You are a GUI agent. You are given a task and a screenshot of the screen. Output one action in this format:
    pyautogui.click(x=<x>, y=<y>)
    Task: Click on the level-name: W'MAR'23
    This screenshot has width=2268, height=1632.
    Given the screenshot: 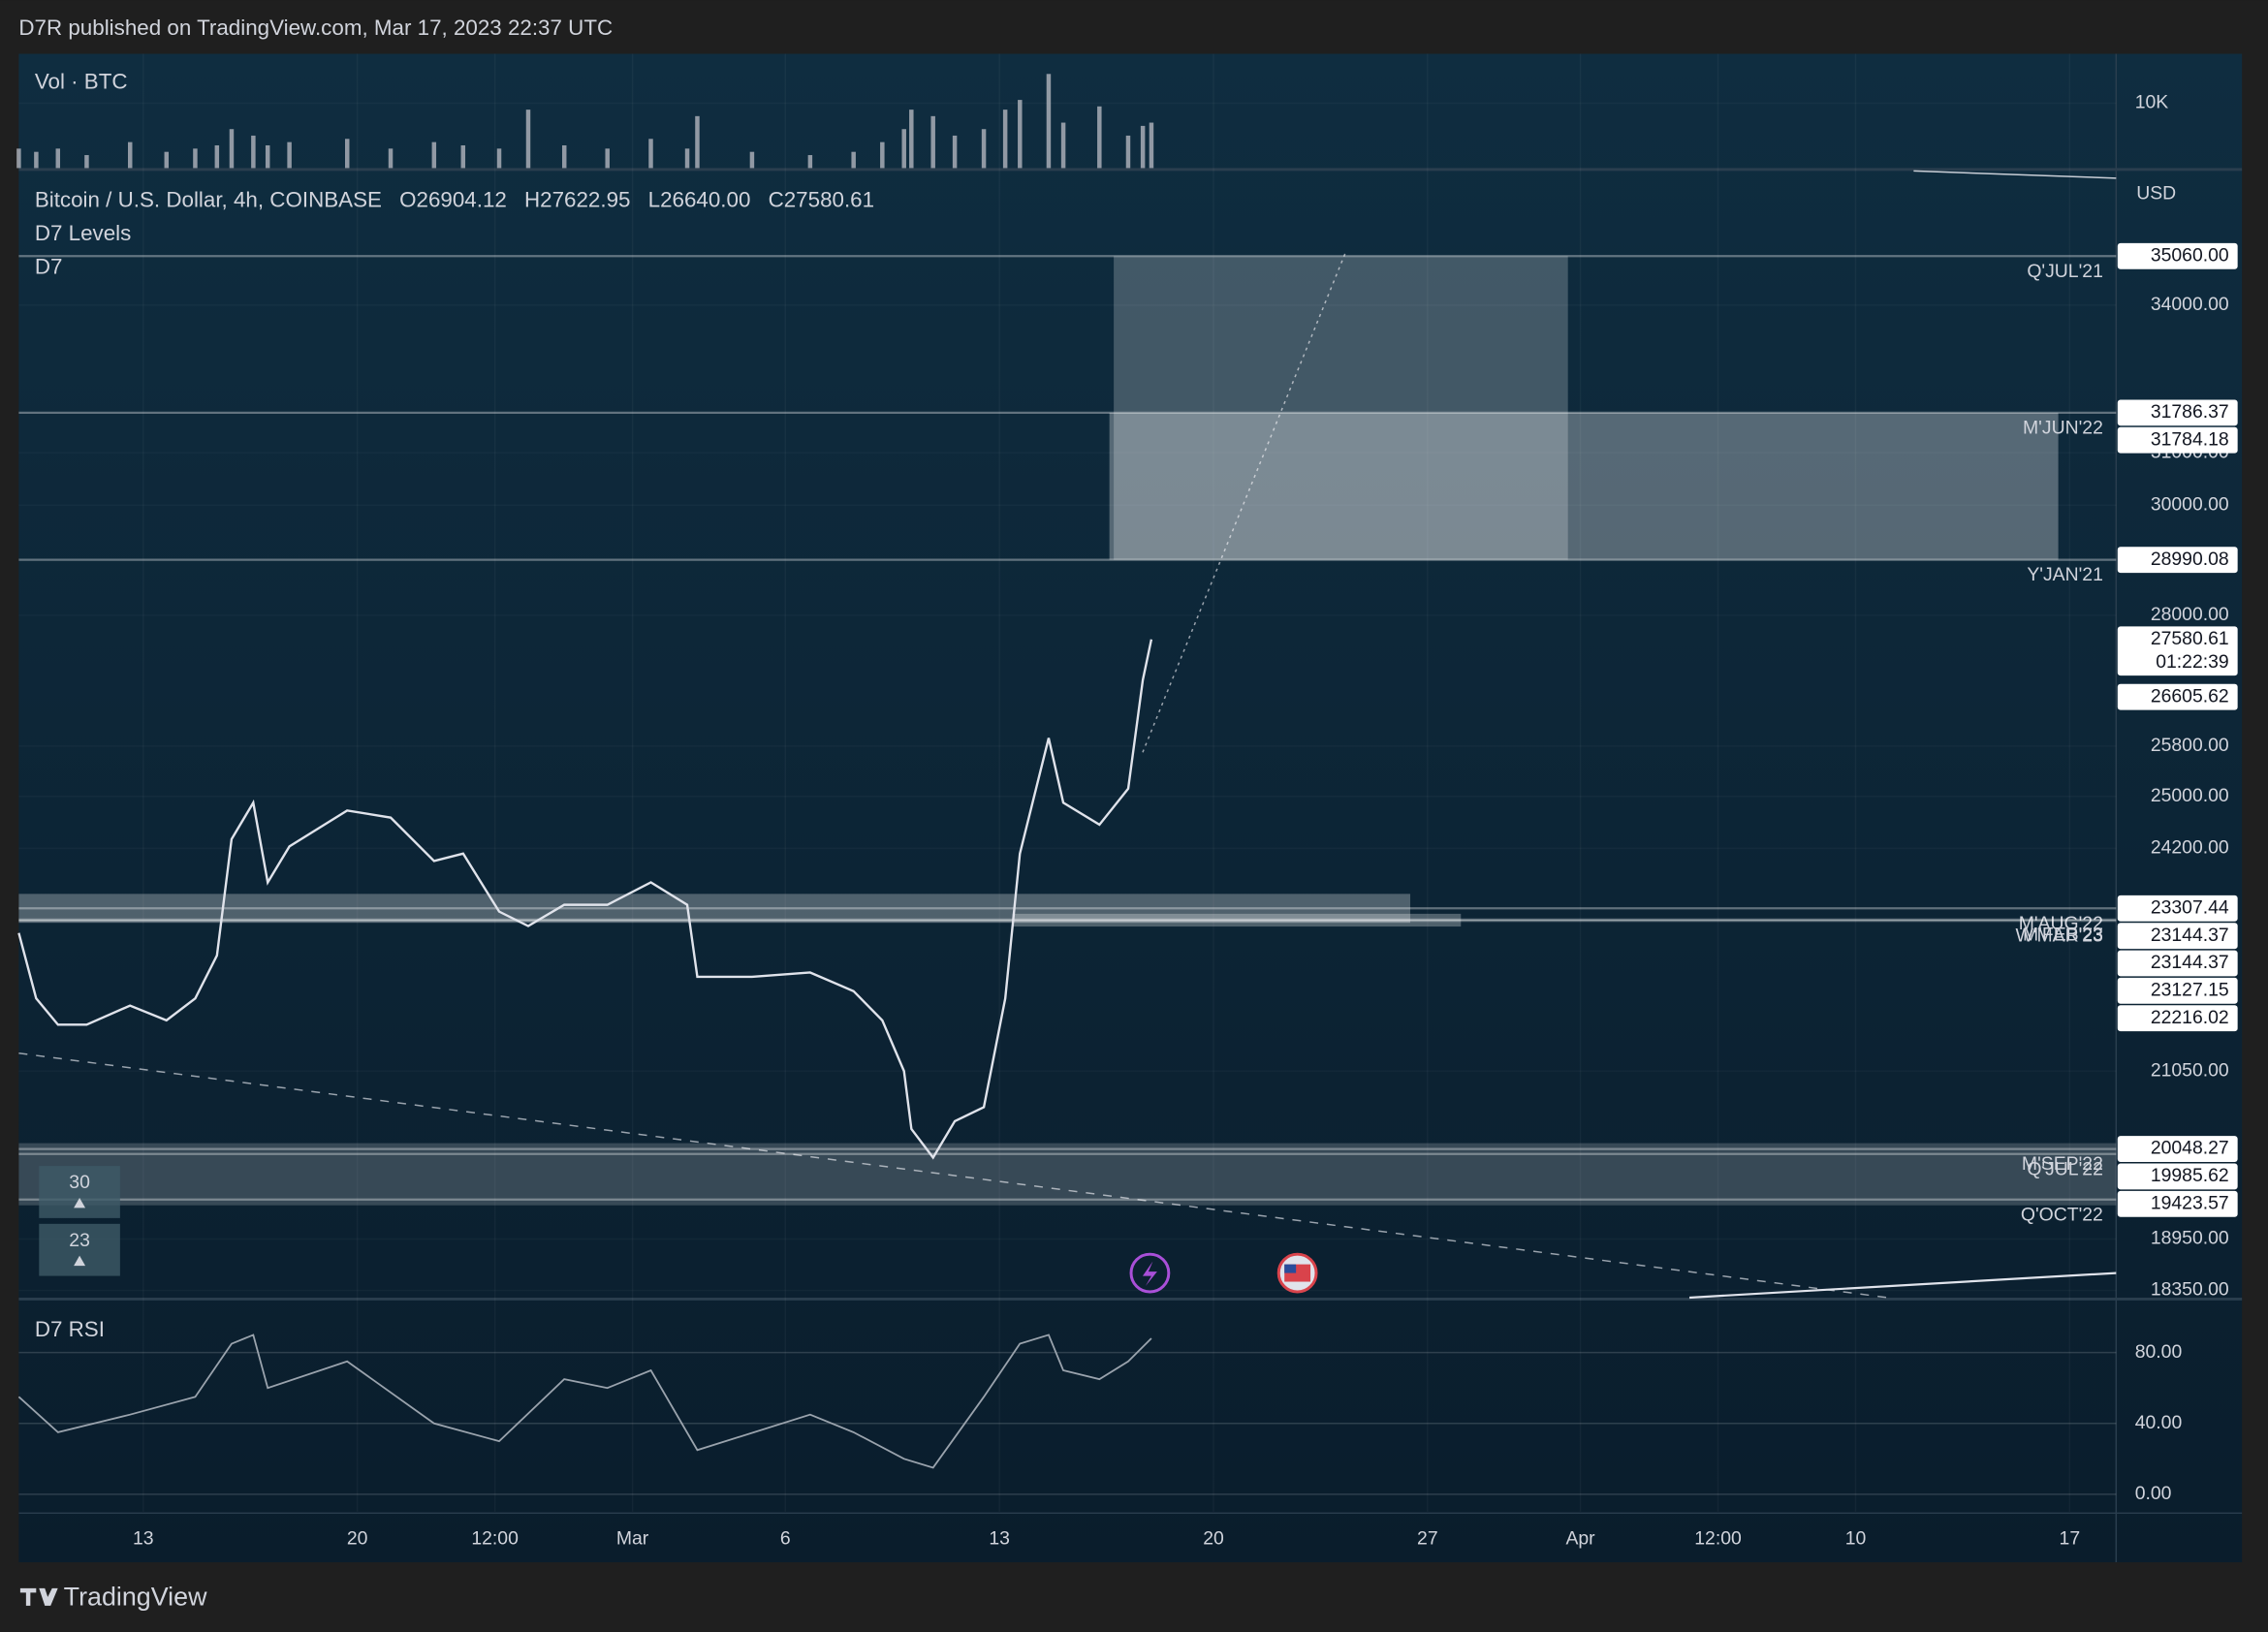 What is the action you would take?
    pyautogui.click(x=2059, y=937)
    